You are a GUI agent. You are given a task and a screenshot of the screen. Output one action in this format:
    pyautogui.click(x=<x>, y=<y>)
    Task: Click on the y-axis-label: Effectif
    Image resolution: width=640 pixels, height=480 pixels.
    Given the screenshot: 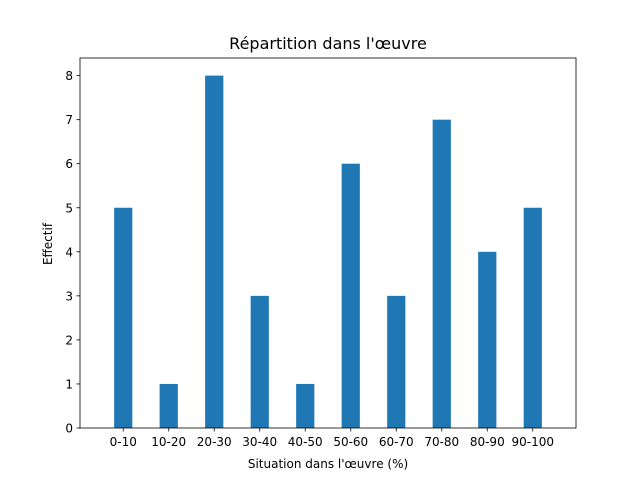 What is the action you would take?
    pyautogui.click(x=48, y=243)
    